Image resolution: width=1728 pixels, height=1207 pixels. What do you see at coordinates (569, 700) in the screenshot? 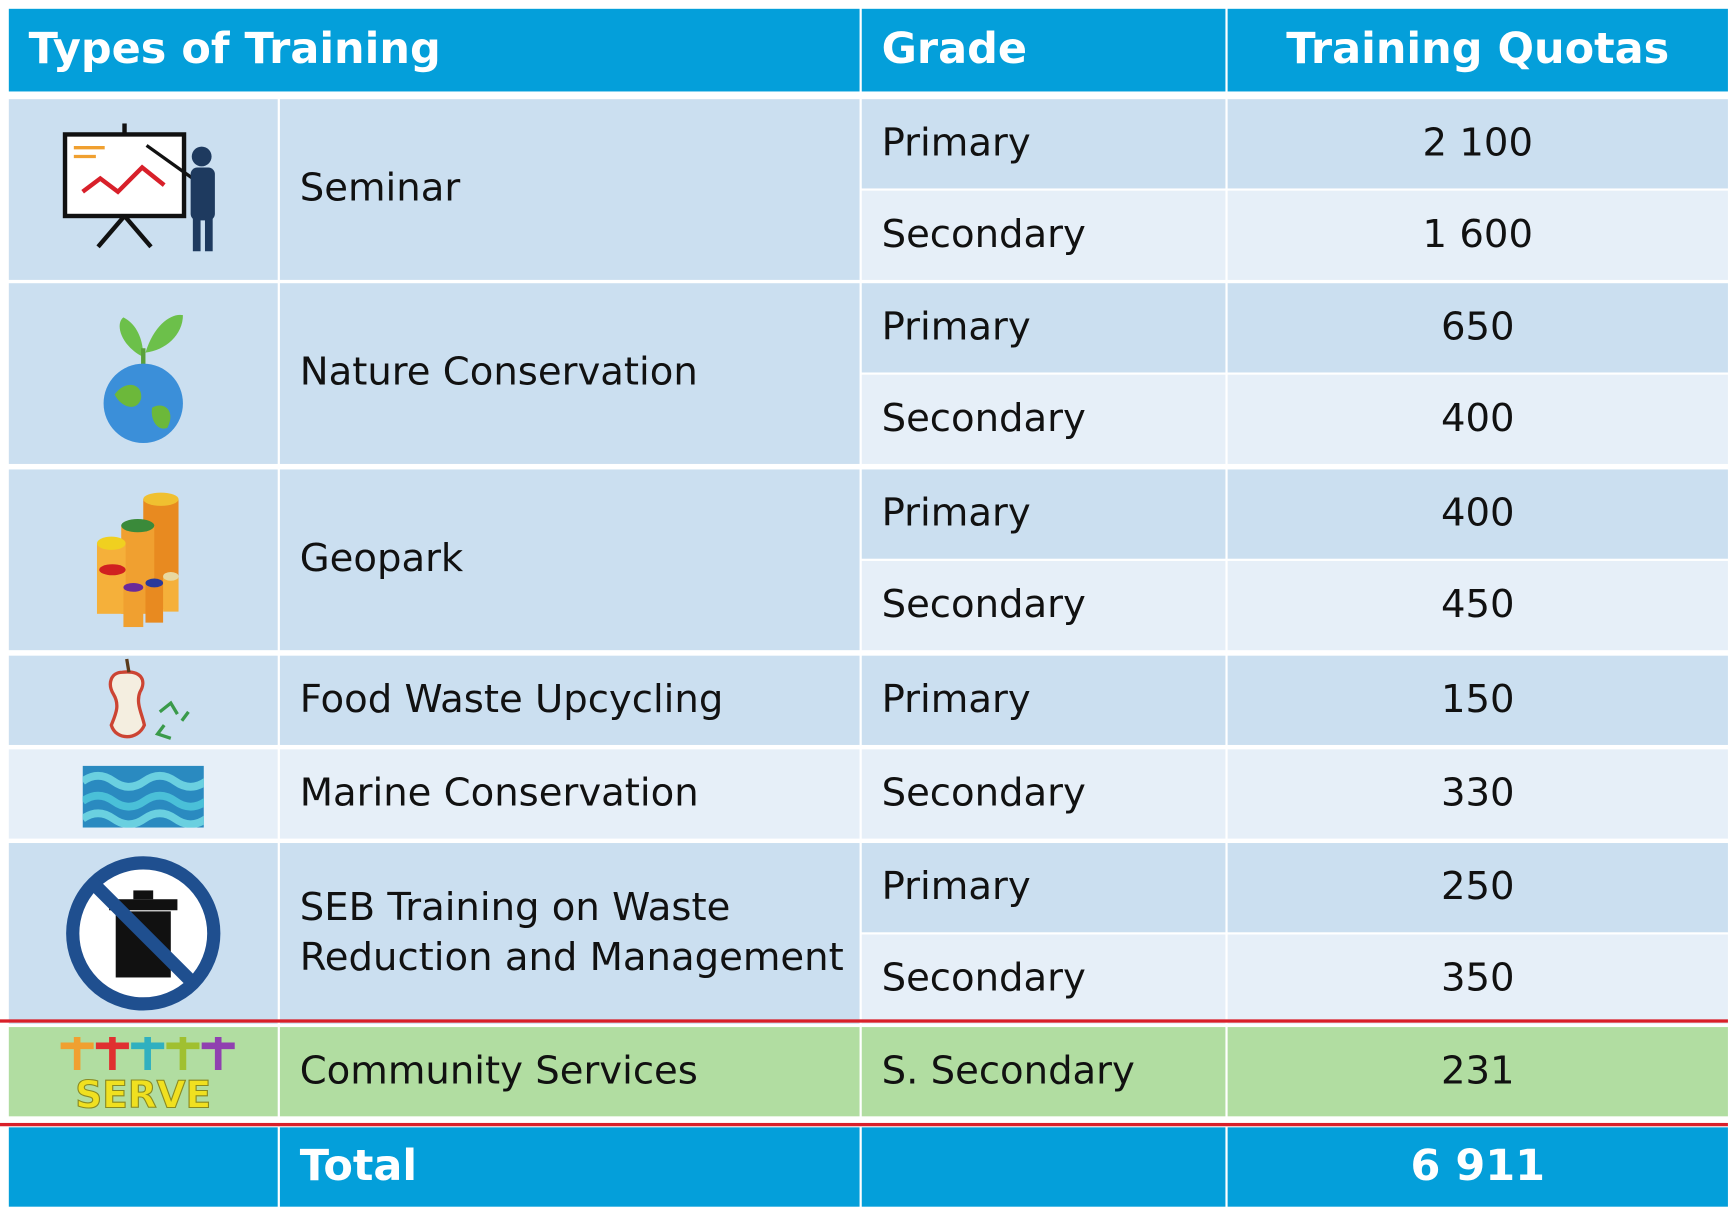
I see `training-type: Food Waste Upcycling` at bounding box center [569, 700].